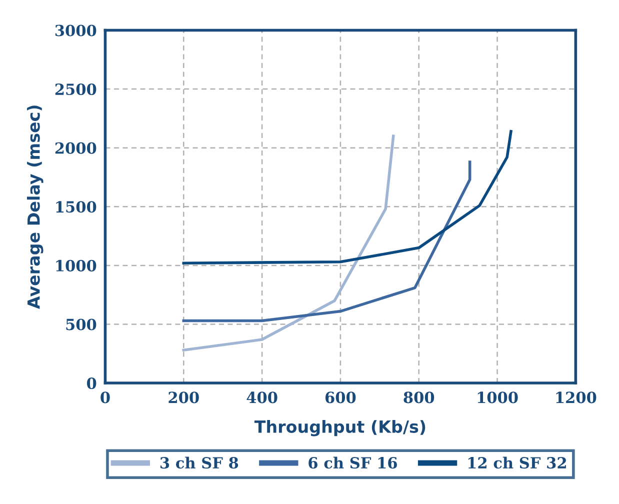 The image size is (619, 504). Describe the element at coordinates (76, 207) in the screenshot. I see `y-tick-label: 1500` at that location.